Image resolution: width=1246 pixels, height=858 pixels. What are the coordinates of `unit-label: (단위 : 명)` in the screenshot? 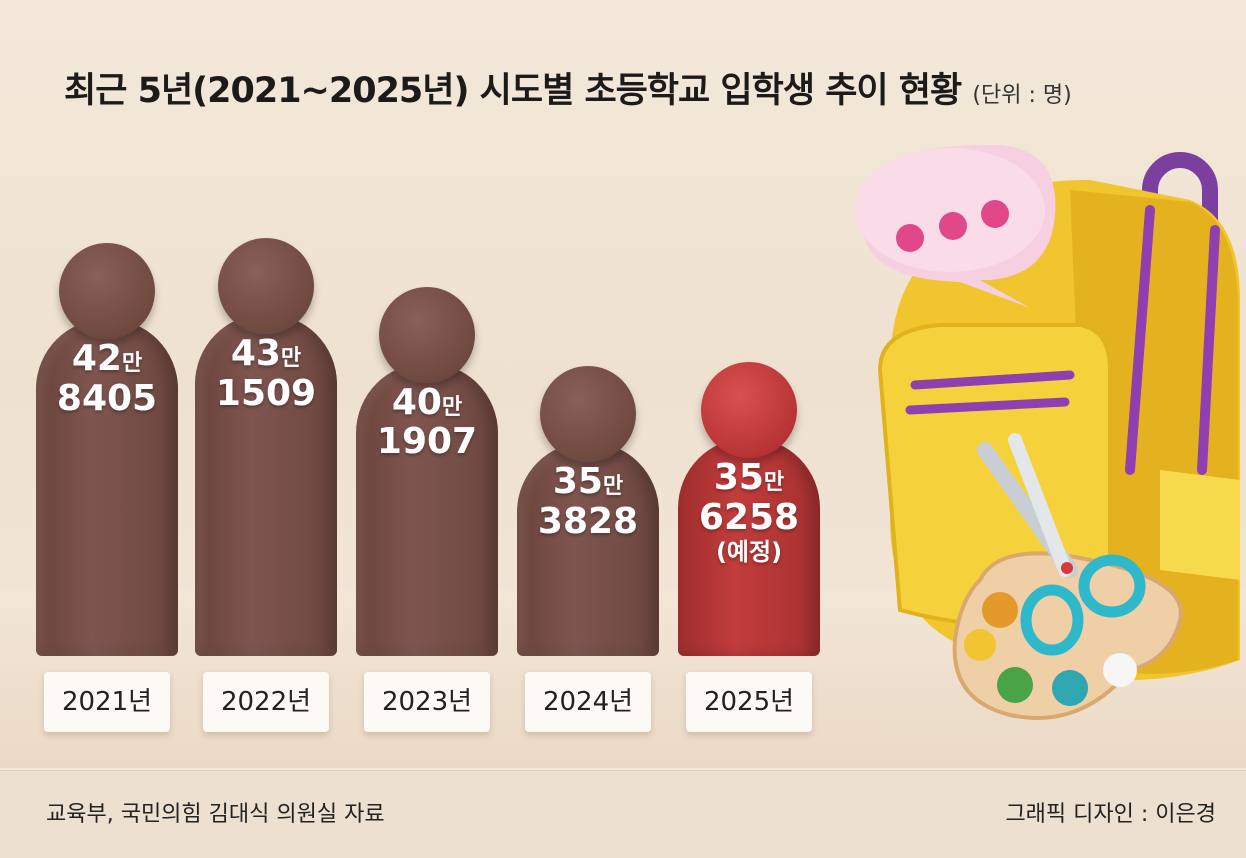 It's located at (1022, 95).